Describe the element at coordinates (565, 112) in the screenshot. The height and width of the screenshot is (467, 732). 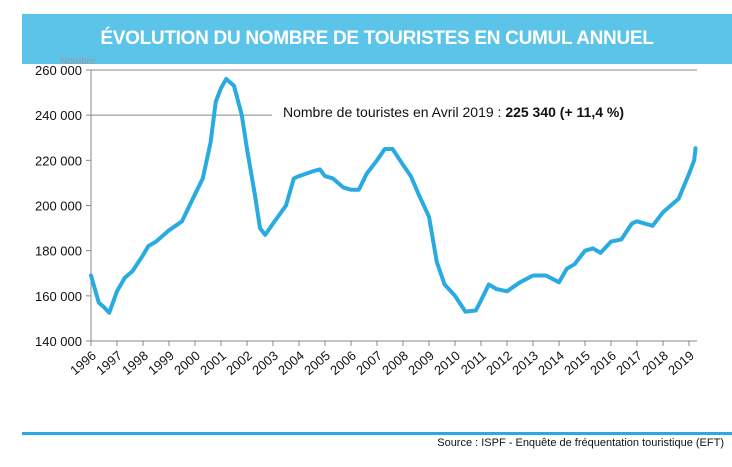
I see `annotation-value: 225 340 (+ 11,4 %)` at that location.